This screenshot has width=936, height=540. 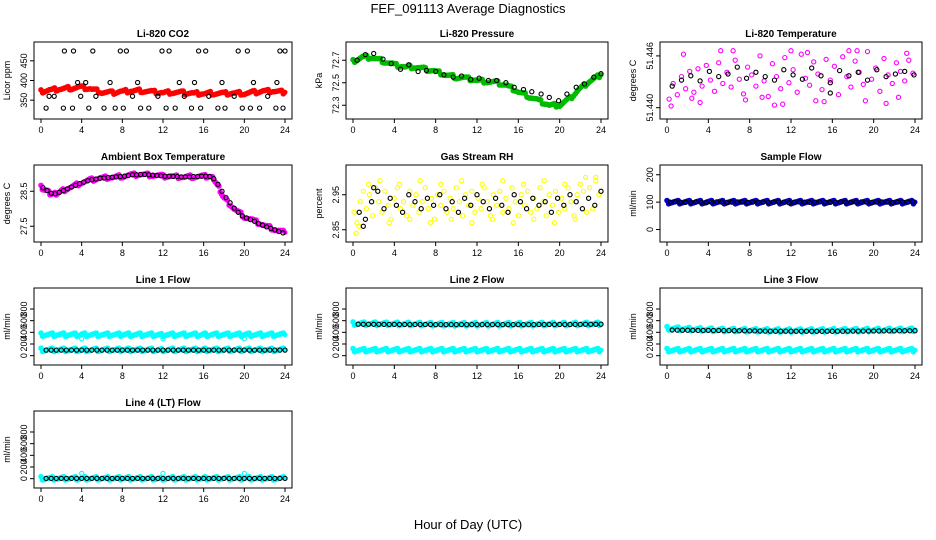 I want to click on y-tick-label: 72.3, so click(x=336, y=105).